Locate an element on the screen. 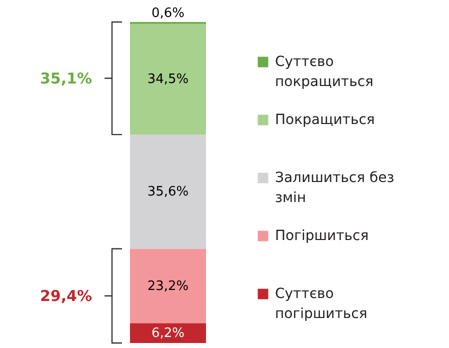  text: 29,4% is located at coordinates (66, 295).